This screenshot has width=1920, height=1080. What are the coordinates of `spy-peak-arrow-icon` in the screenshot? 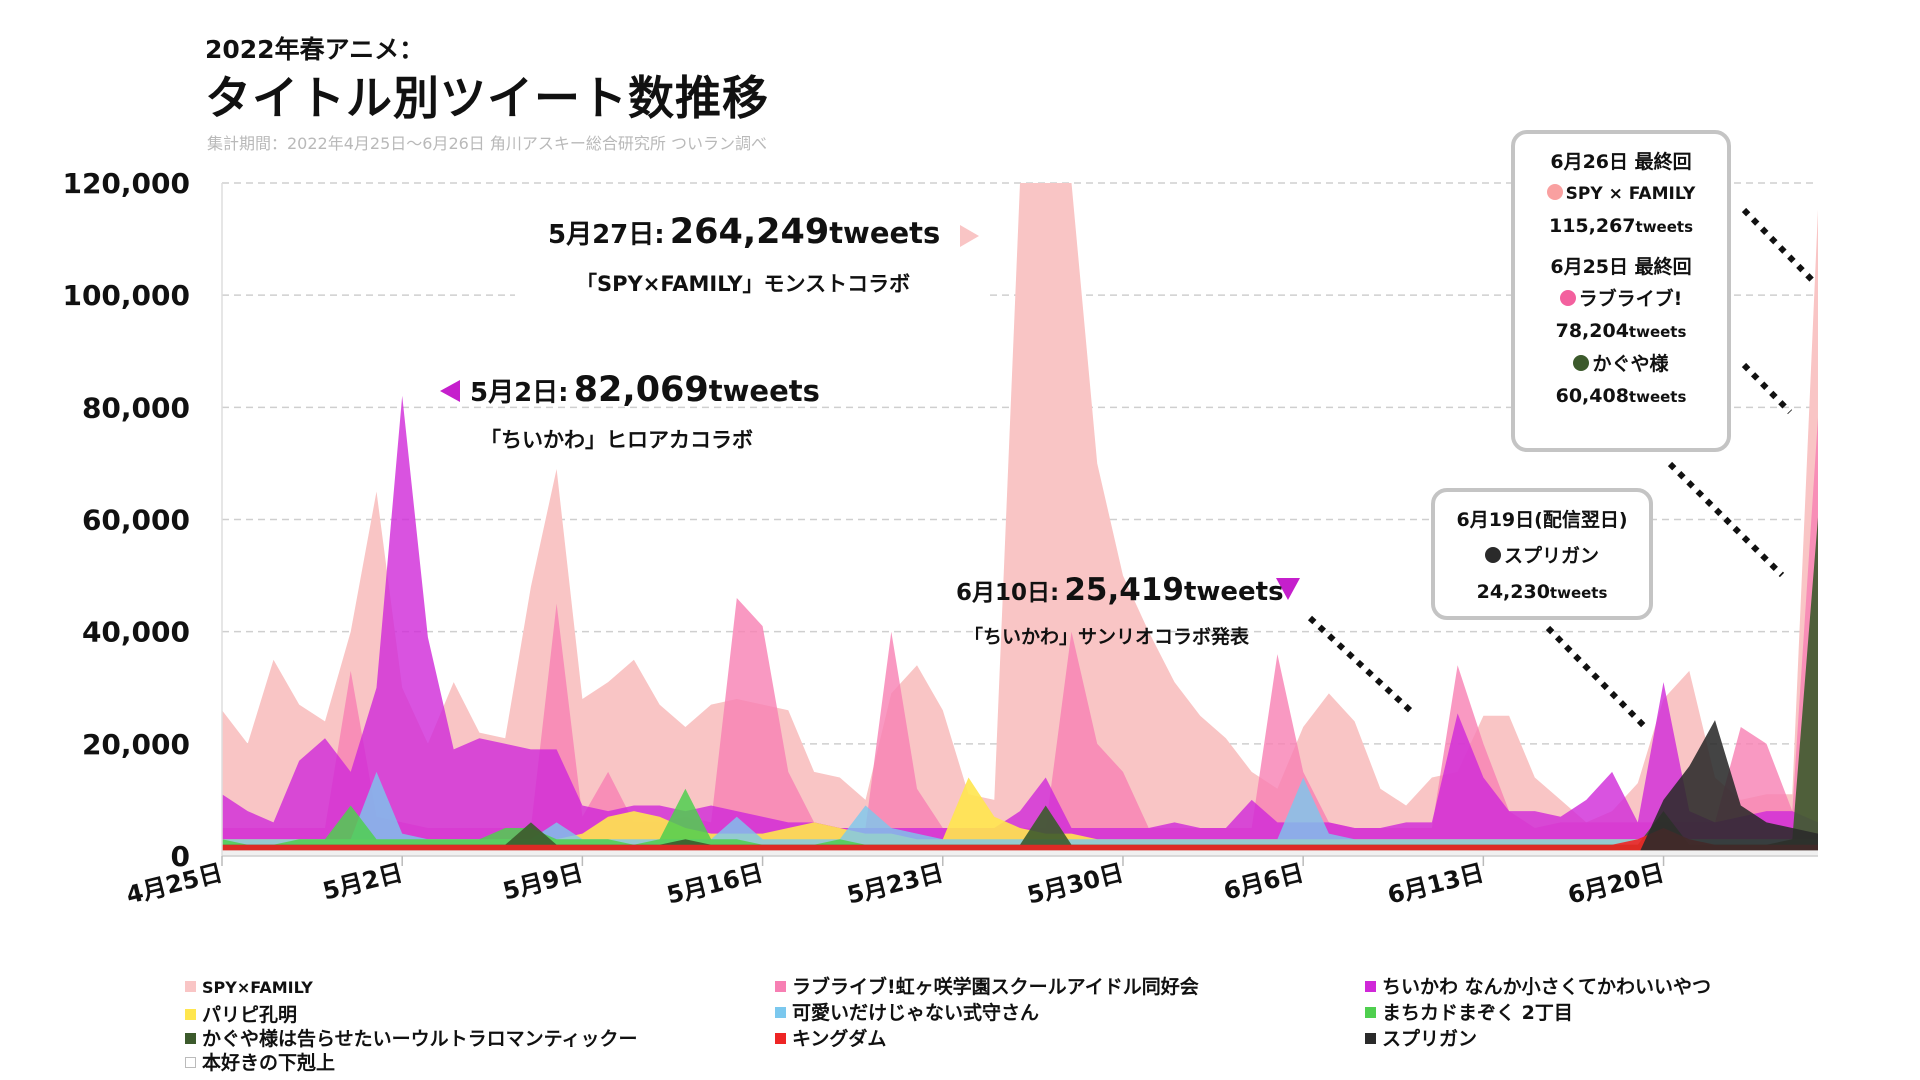 It's located at (969, 236).